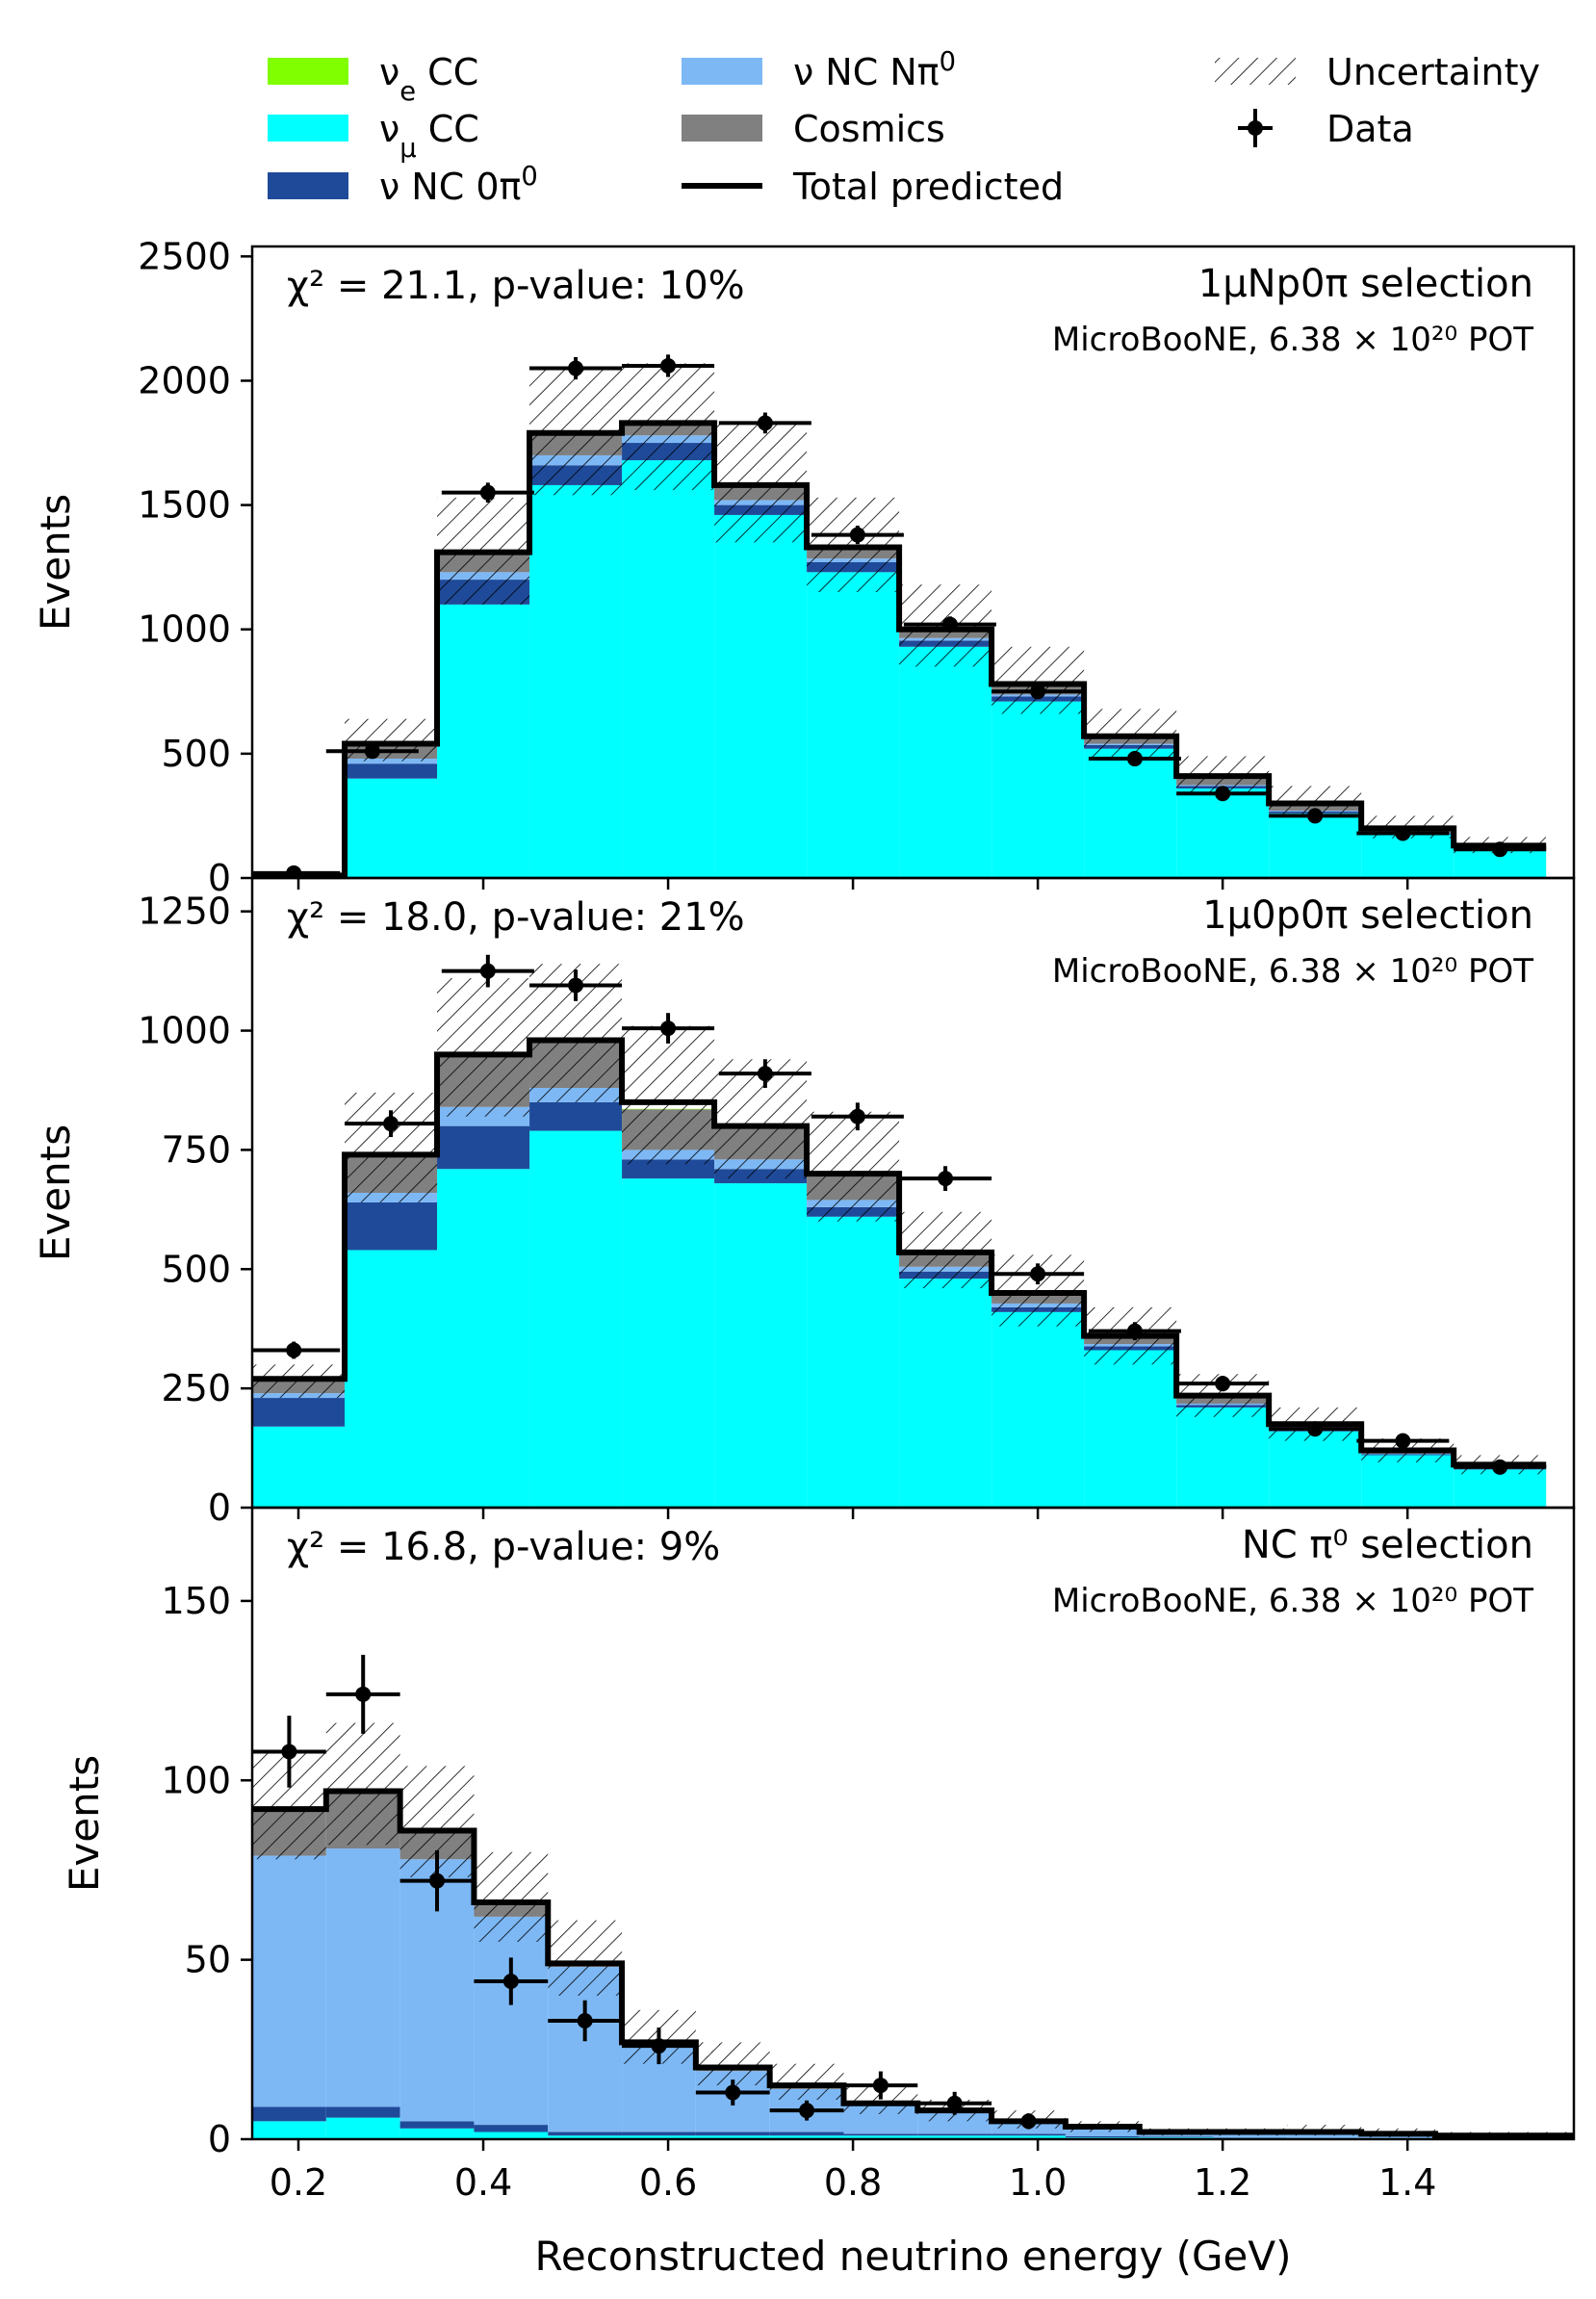 This screenshot has width=1596, height=2299. What do you see at coordinates (403, 185) in the screenshot?
I see `legend-item-nc_0pi0: ν NC 0π0` at bounding box center [403, 185].